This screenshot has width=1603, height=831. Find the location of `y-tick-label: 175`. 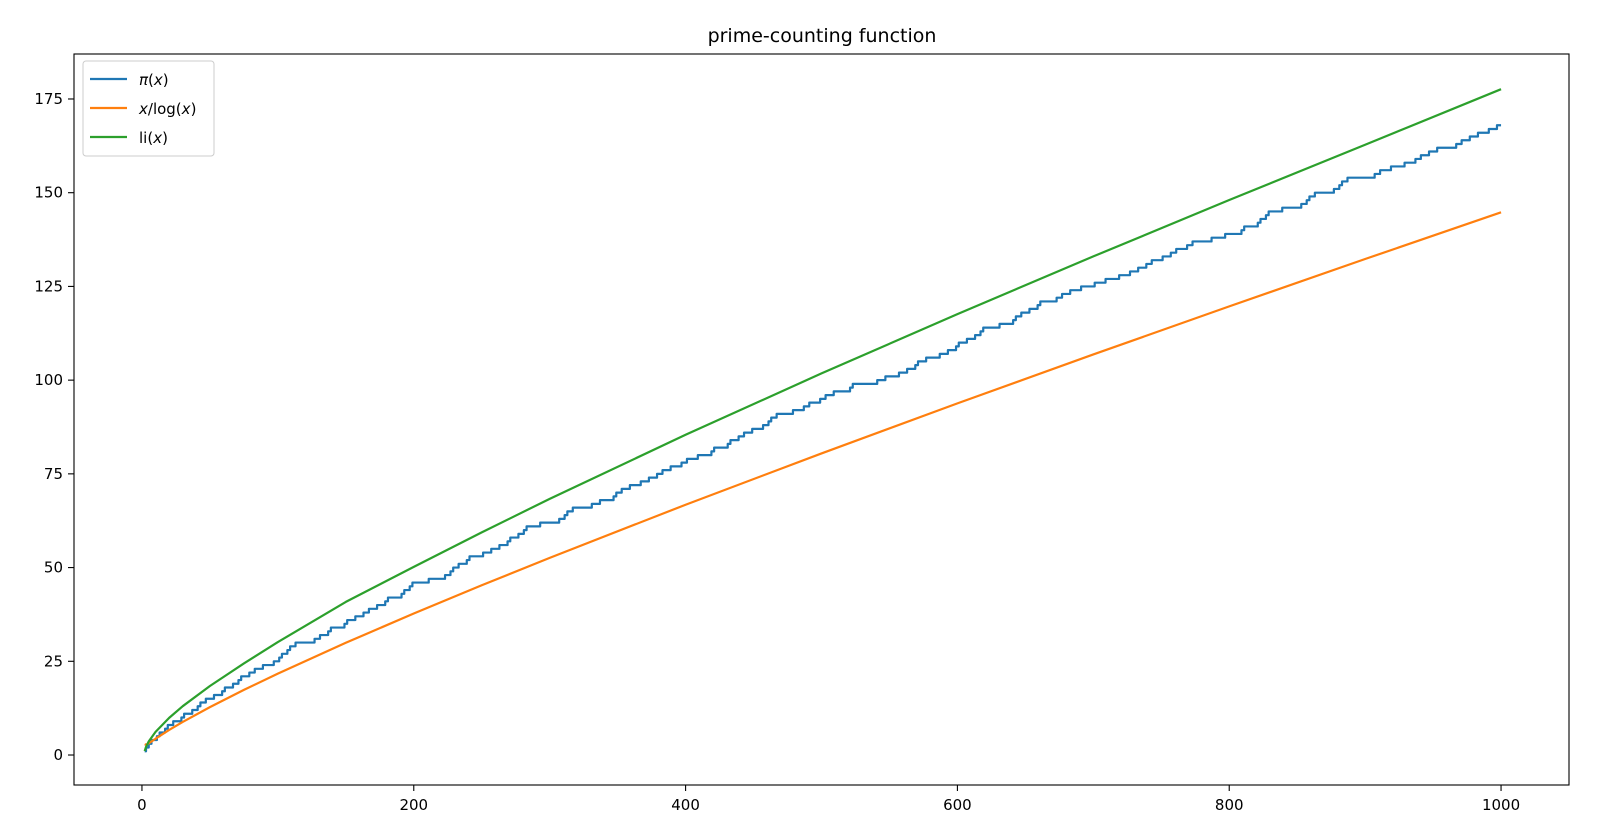

y-tick-label: 175 is located at coordinates (48, 99).